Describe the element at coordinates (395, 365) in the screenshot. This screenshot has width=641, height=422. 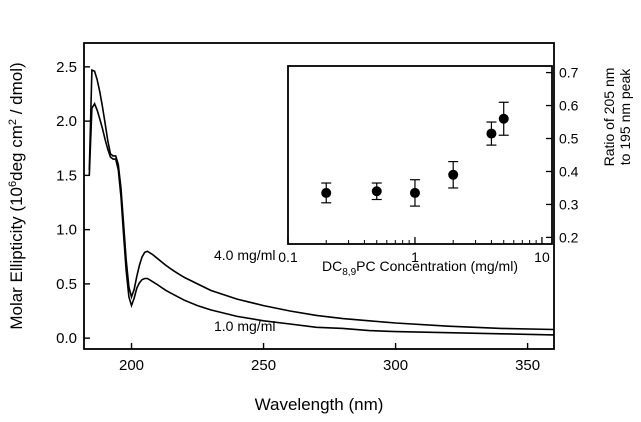
I see `x-tick-label: 300` at that location.